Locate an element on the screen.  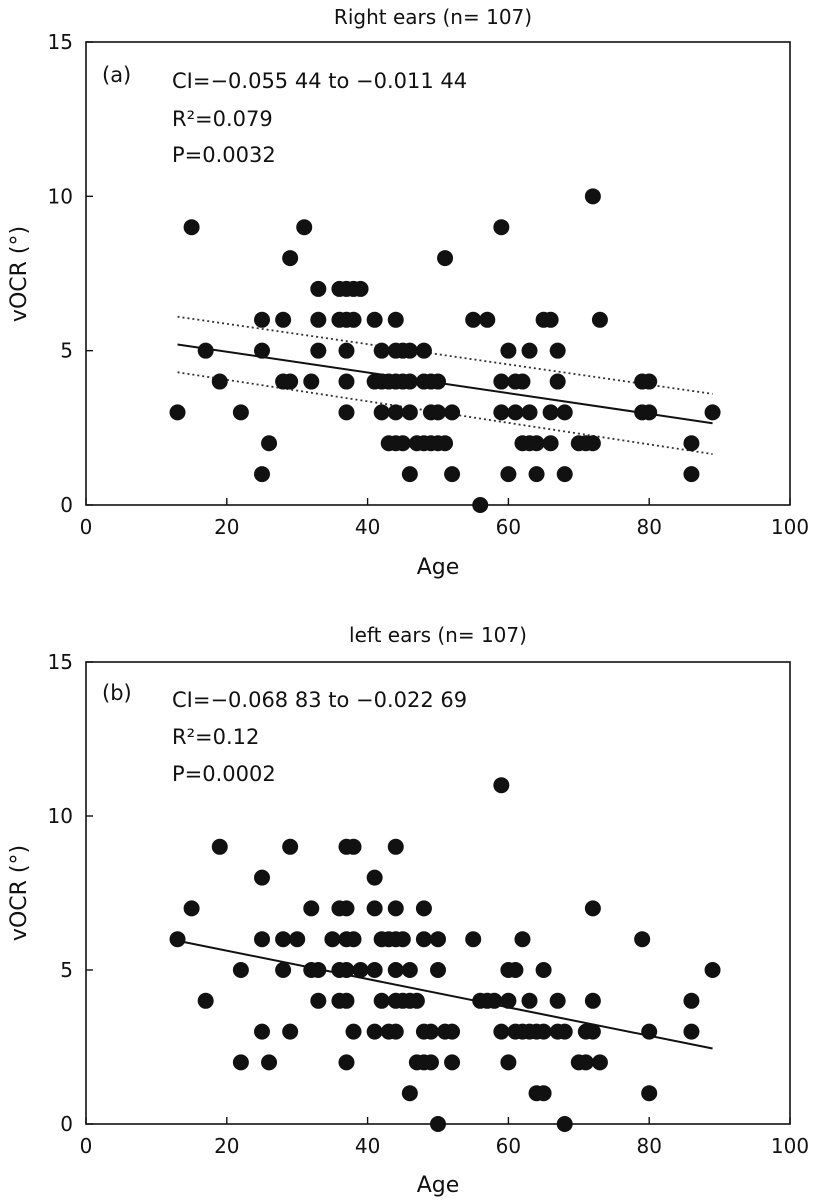
panel-a-y-axis-label: vOCR (°) is located at coordinates (19, 274).